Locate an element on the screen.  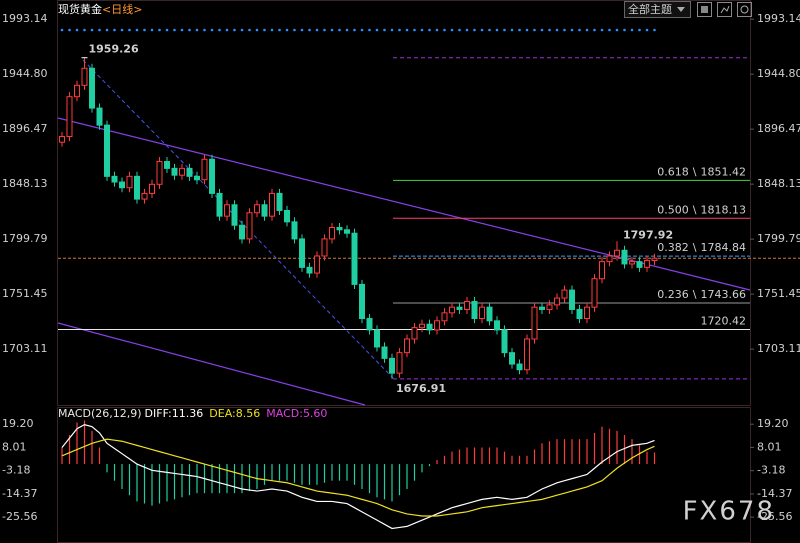
period: <日线> is located at coordinates (122, 9).